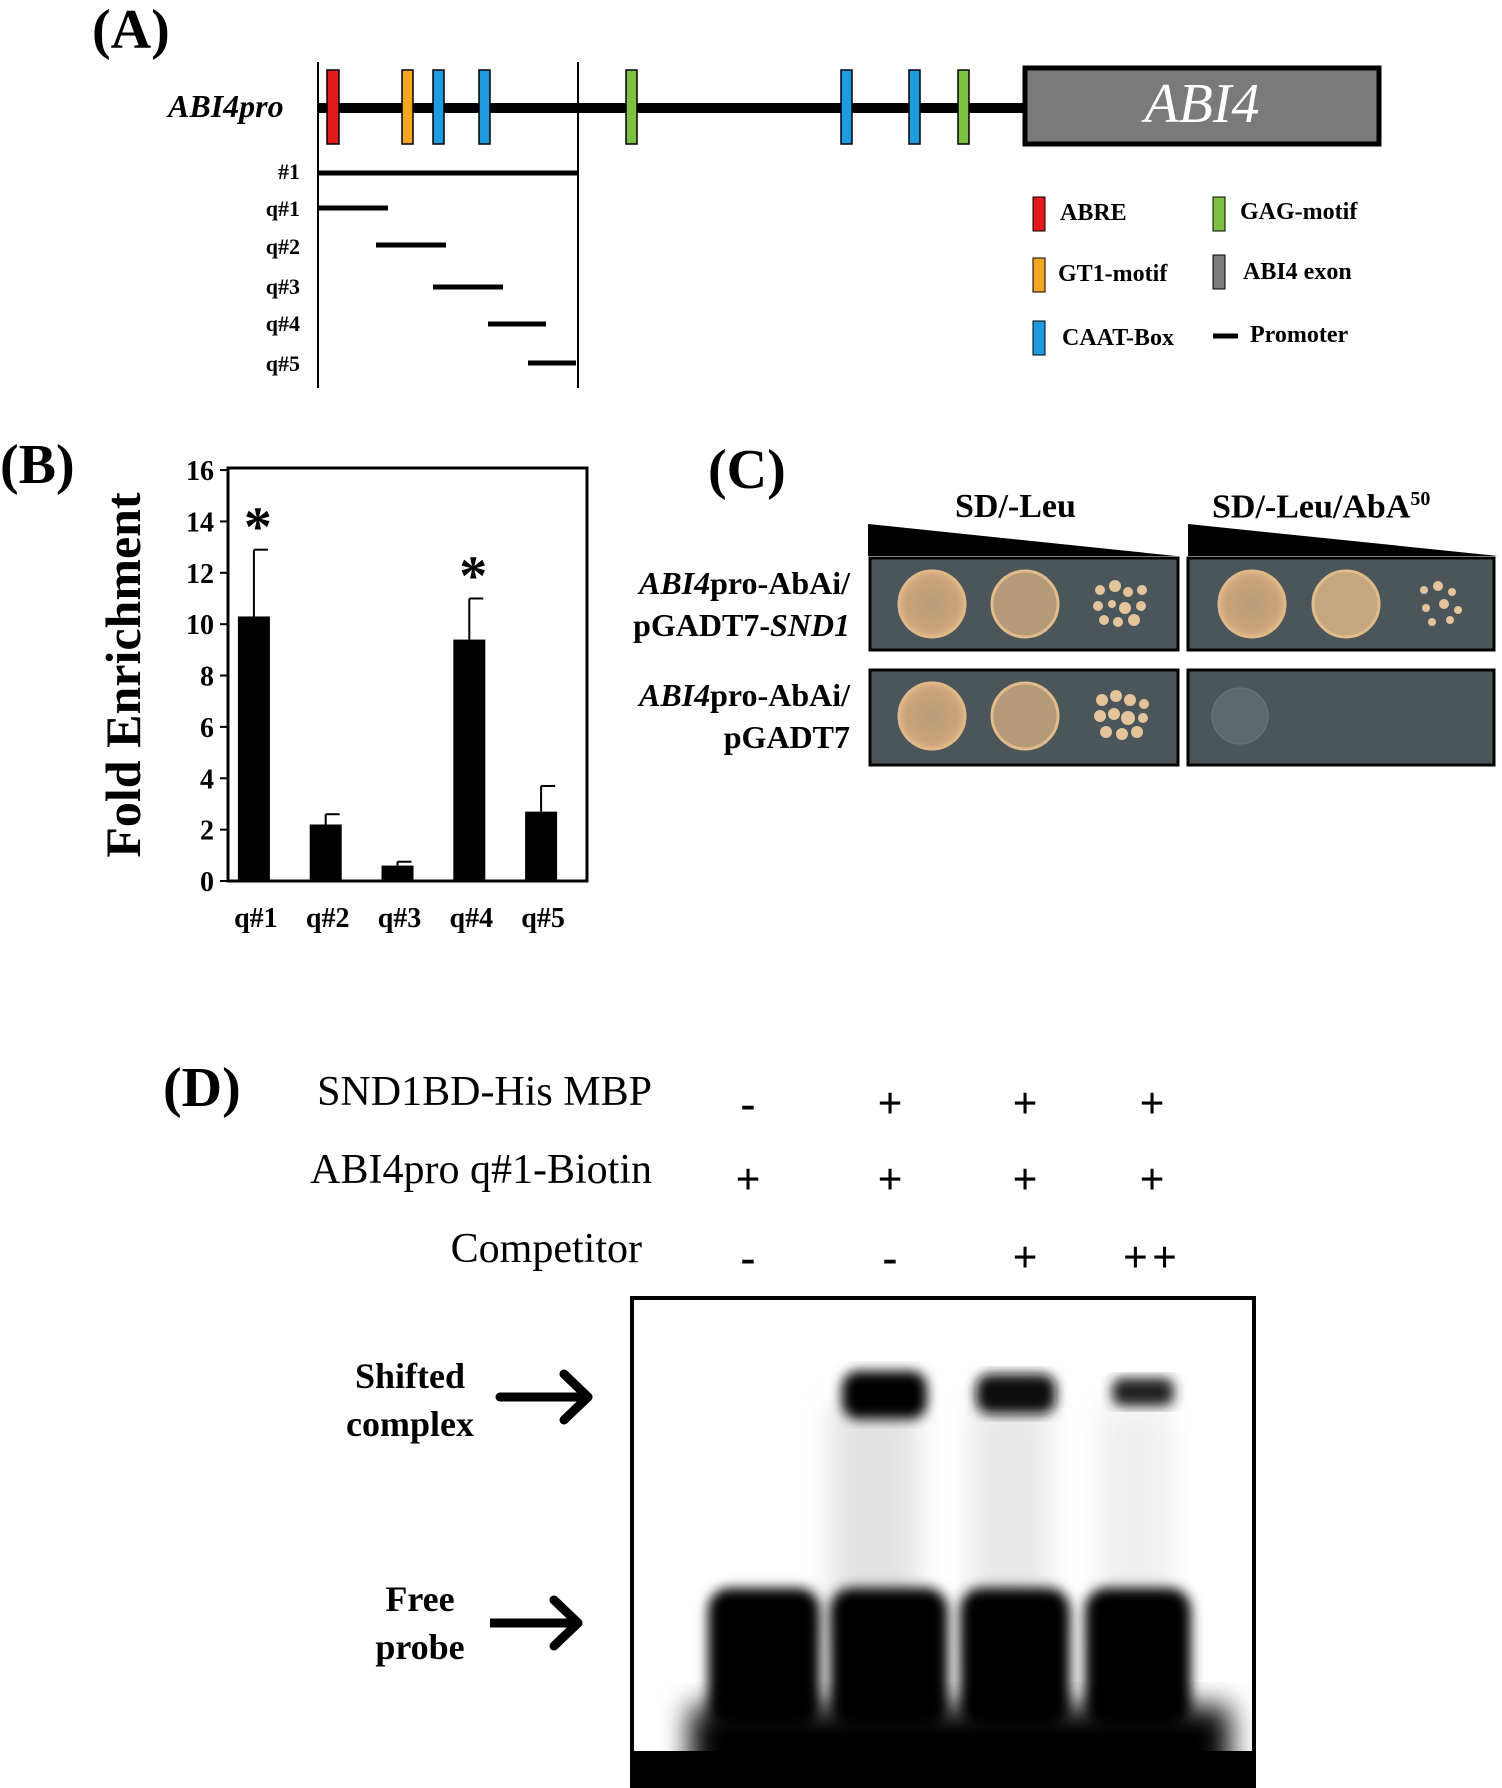 The height and width of the screenshot is (1788, 1502). Describe the element at coordinates (282, 363) in the screenshot. I see `fragment-label-q5: q#5` at that location.